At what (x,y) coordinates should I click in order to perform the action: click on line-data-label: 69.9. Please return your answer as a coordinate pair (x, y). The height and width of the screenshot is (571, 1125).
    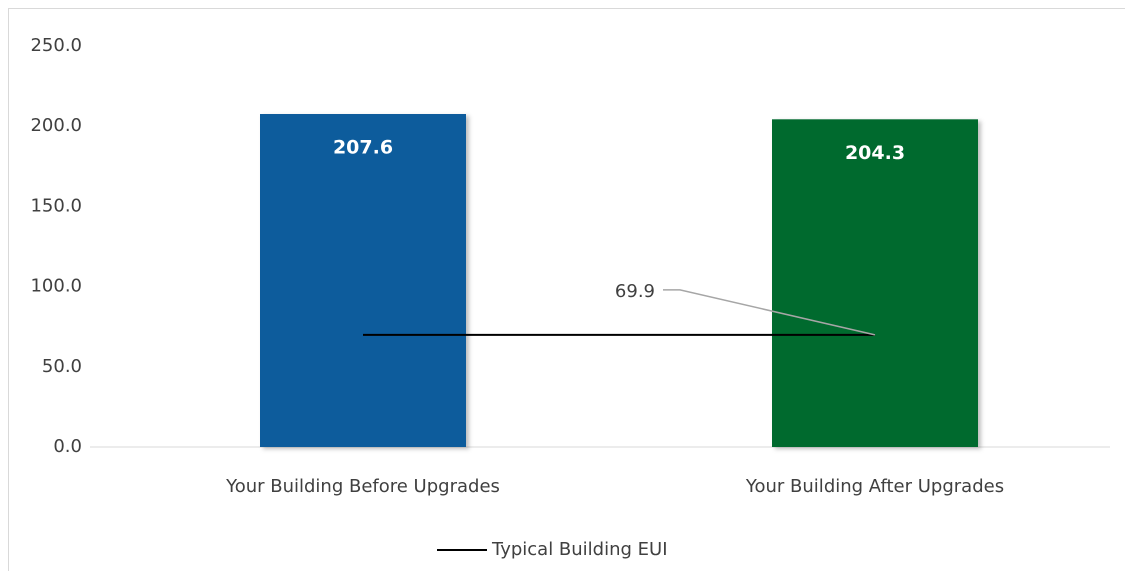
    Looking at the image, I should click on (635, 291).